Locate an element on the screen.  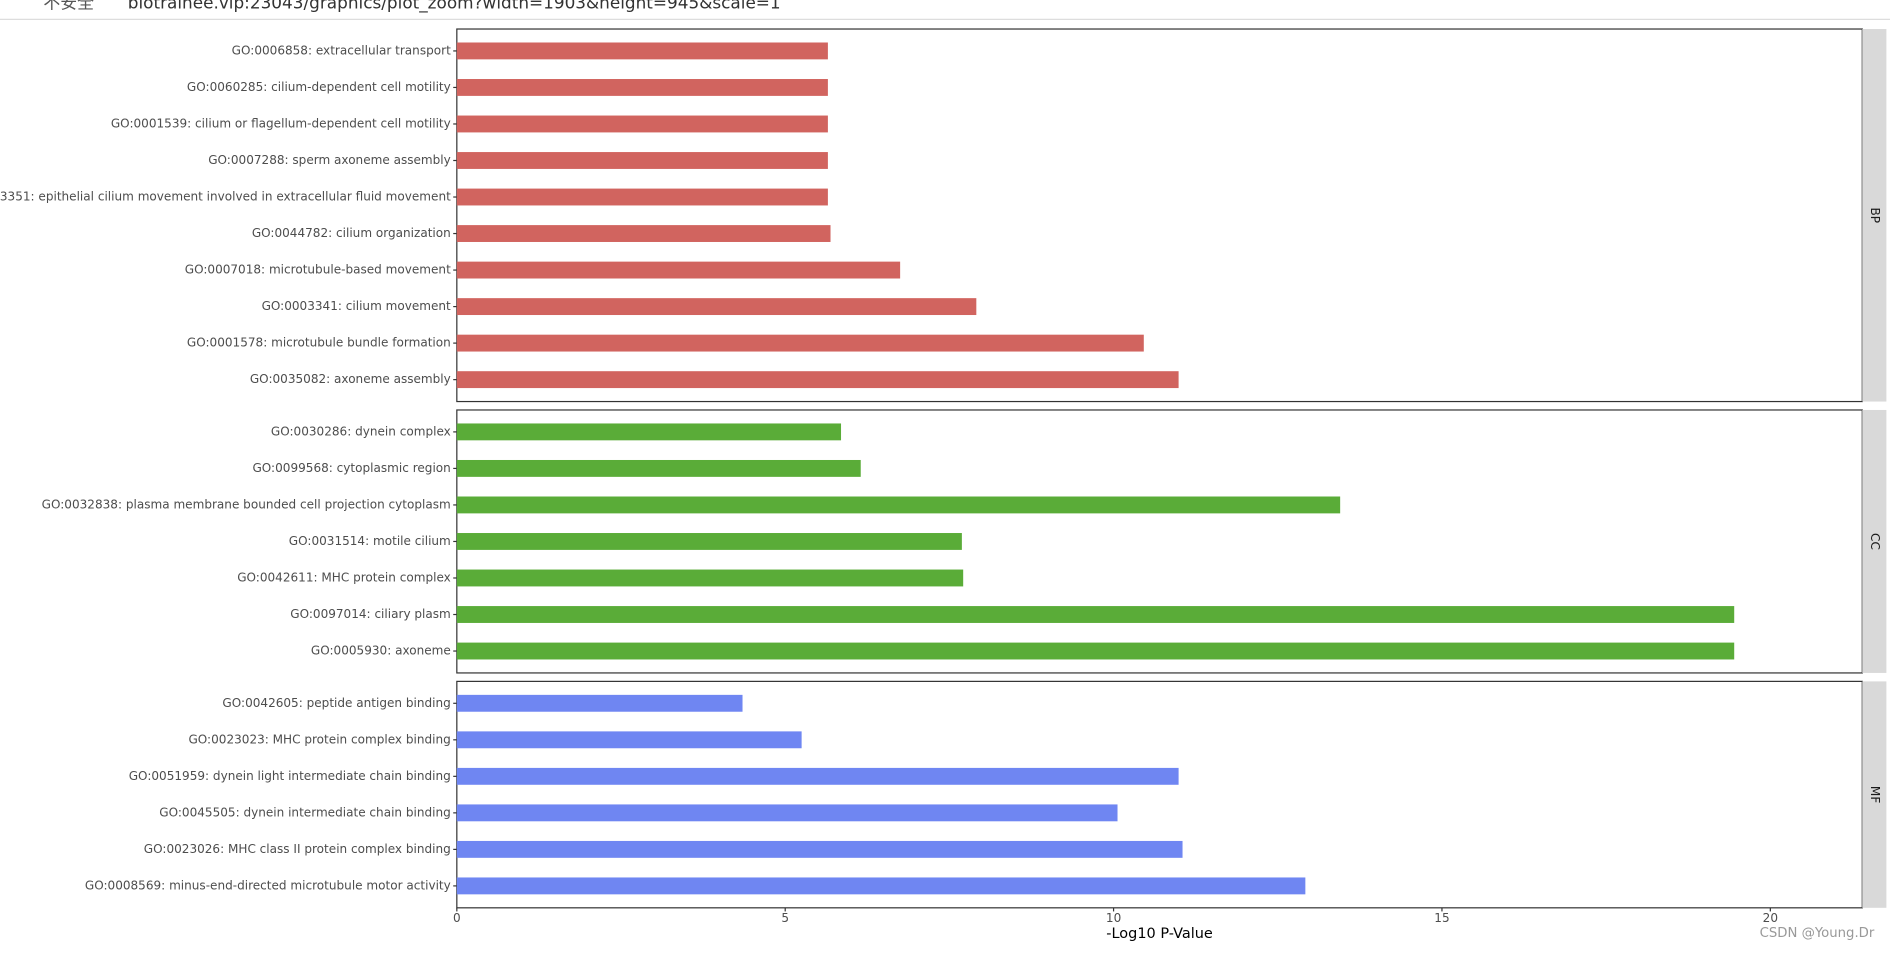
y-tick-label: GO:0001578: microtubule bundle formation is located at coordinates (319, 343).